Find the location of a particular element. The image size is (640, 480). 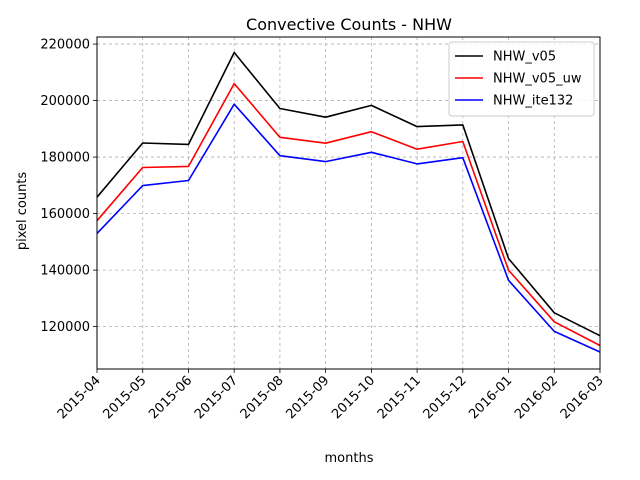

legend-box is located at coordinates (521, 79).